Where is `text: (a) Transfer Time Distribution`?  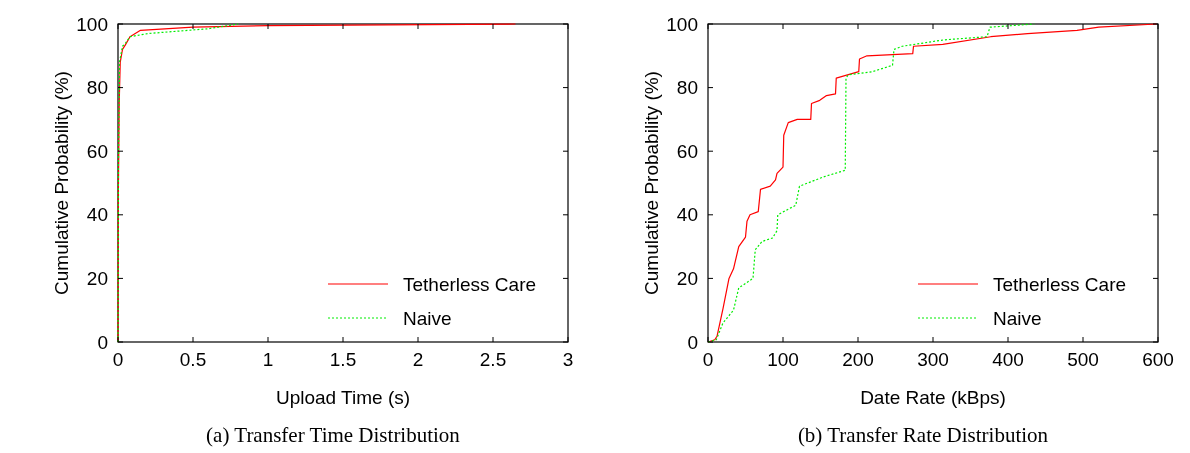
text: (a) Transfer Time Distribution is located at coordinates (333, 435).